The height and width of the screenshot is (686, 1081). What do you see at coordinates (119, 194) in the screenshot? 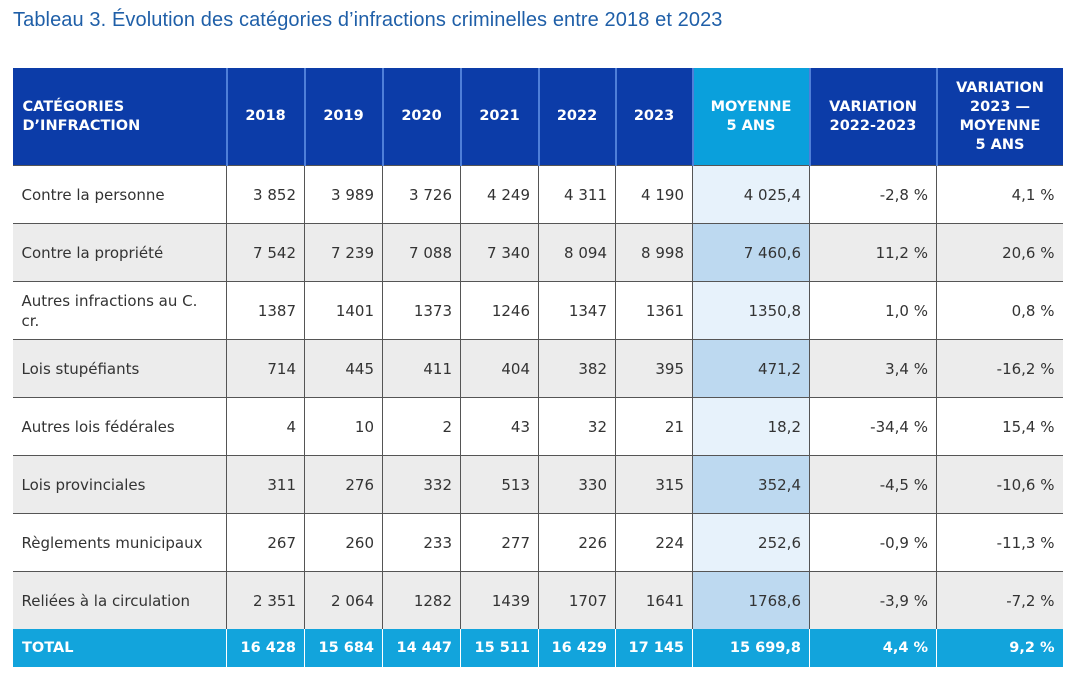
I see `row-label: Contre la personne` at bounding box center [119, 194].